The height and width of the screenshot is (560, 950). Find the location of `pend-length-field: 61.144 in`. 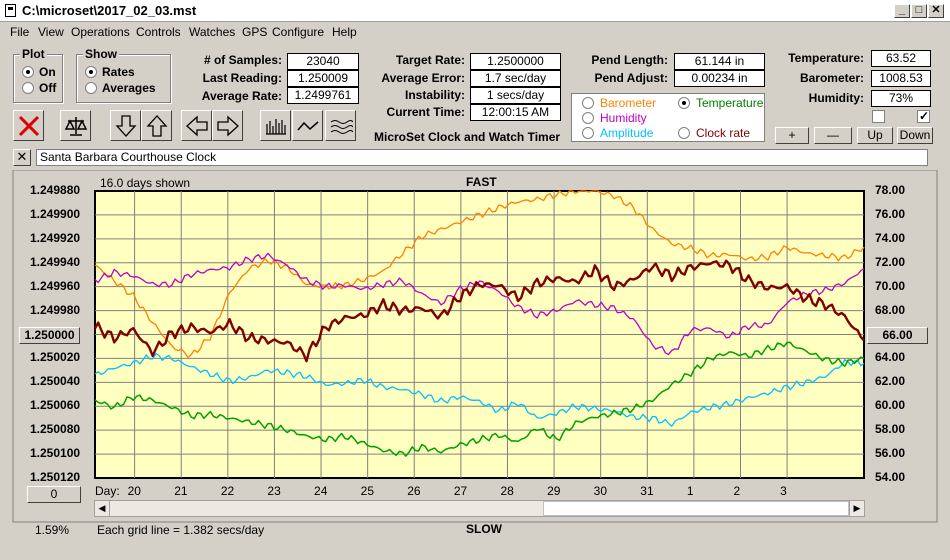

pend-length-field: 61.144 in is located at coordinates (719, 61).